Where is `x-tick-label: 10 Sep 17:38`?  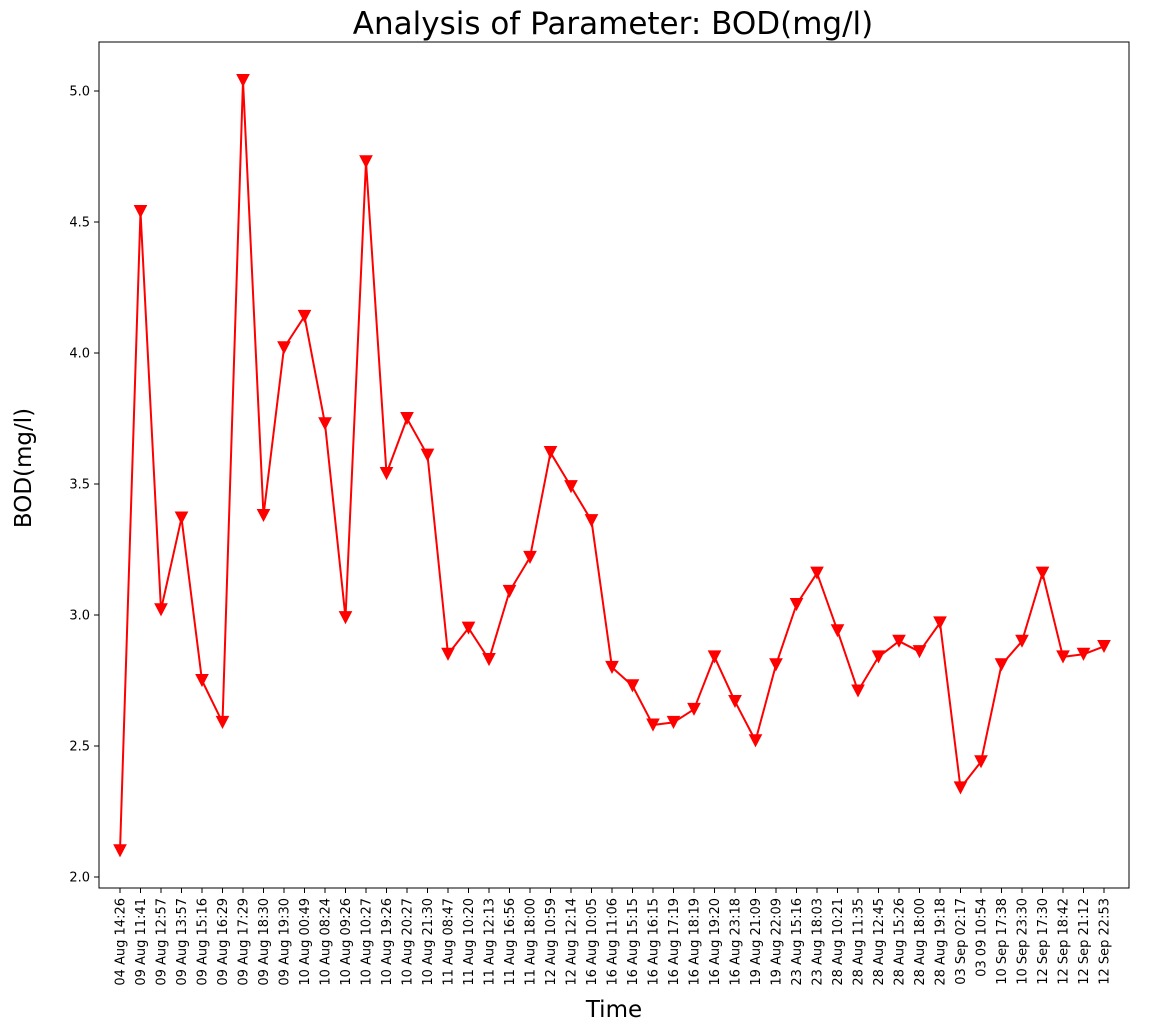
x-tick-label: 10 Sep 17:38 is located at coordinates (1002, 941).